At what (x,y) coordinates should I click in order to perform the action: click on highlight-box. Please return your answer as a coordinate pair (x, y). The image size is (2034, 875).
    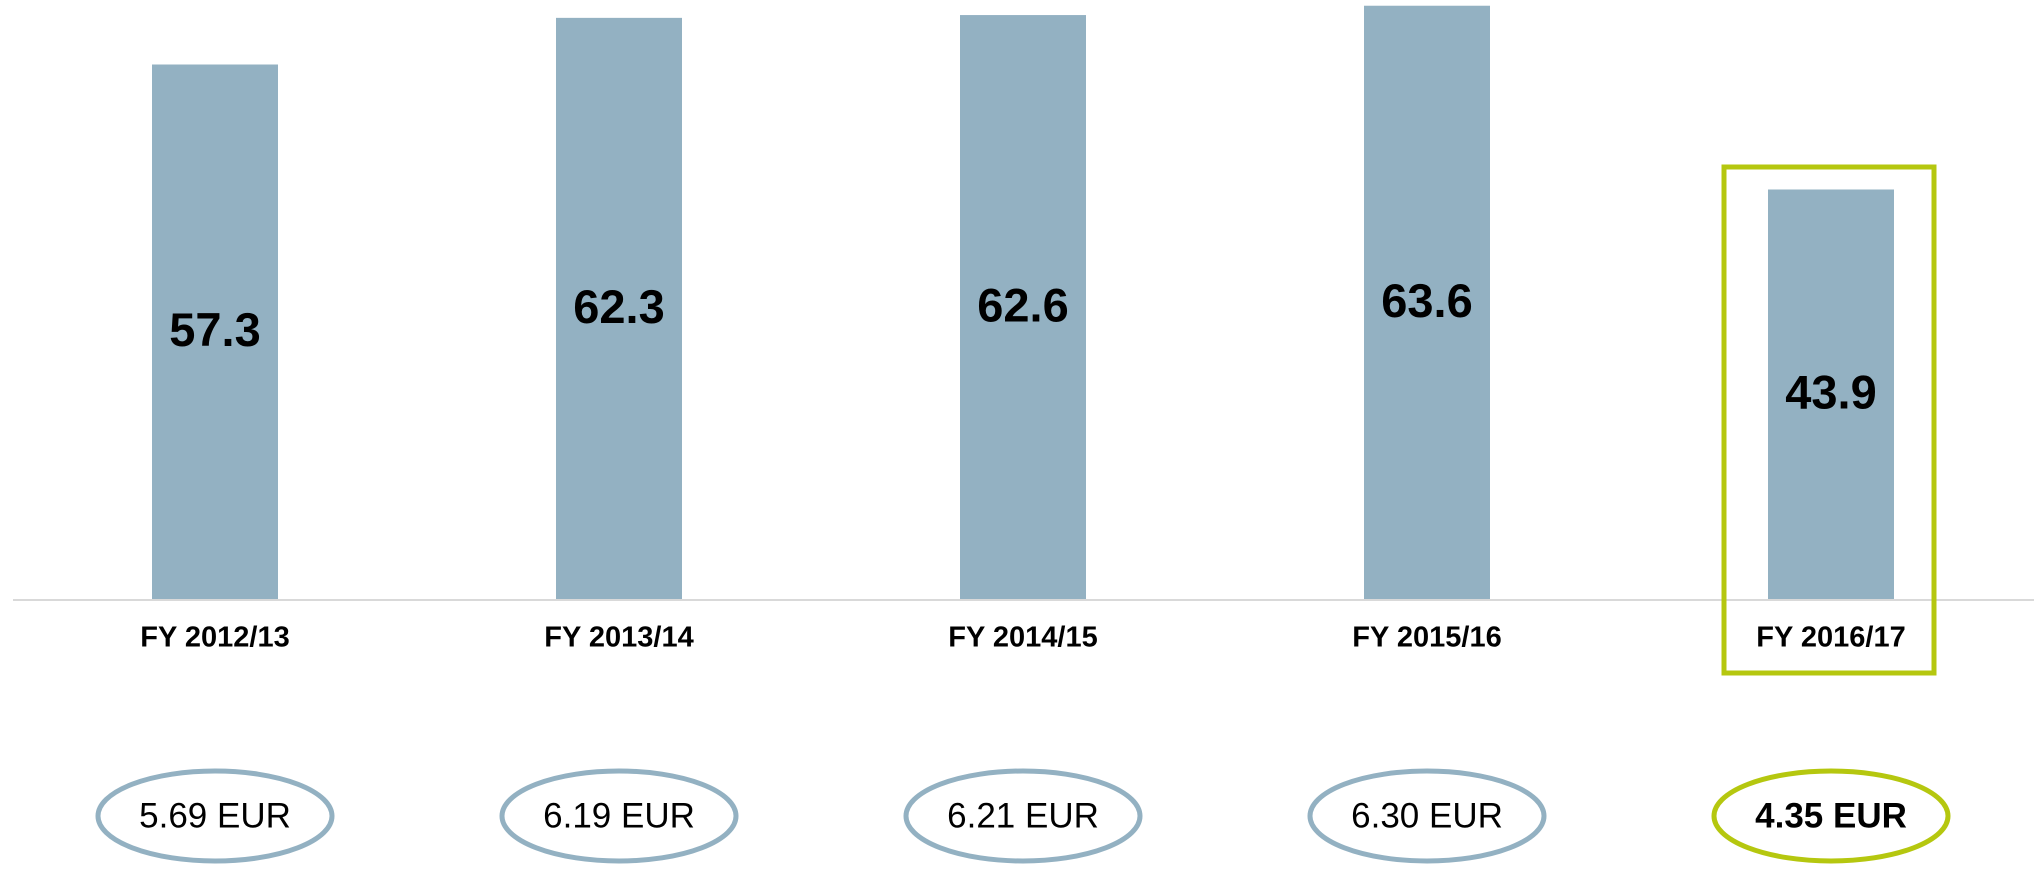
    Looking at the image, I should click on (1829, 420).